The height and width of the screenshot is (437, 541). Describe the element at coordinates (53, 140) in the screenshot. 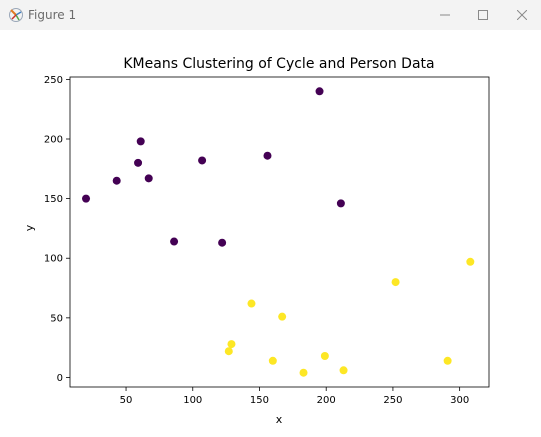

I see `y-tick-label: 200` at that location.